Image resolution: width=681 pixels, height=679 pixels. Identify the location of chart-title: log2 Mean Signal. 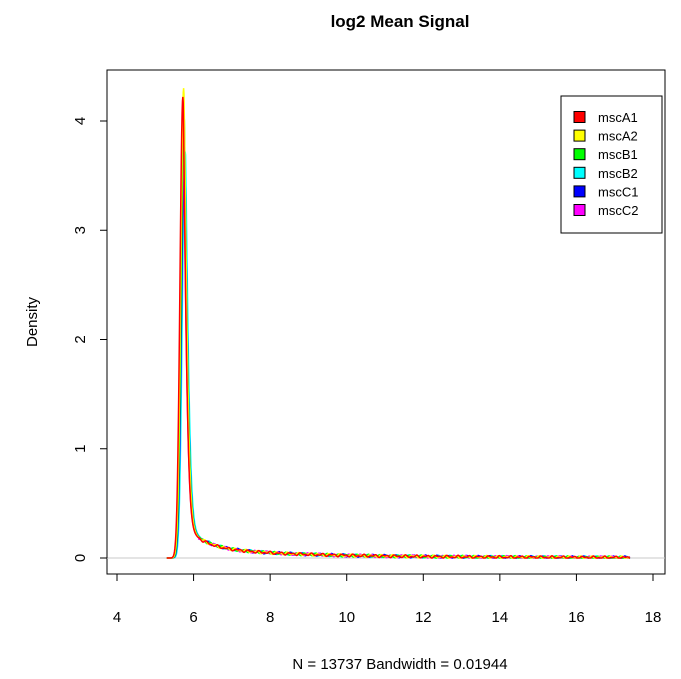
(400, 21).